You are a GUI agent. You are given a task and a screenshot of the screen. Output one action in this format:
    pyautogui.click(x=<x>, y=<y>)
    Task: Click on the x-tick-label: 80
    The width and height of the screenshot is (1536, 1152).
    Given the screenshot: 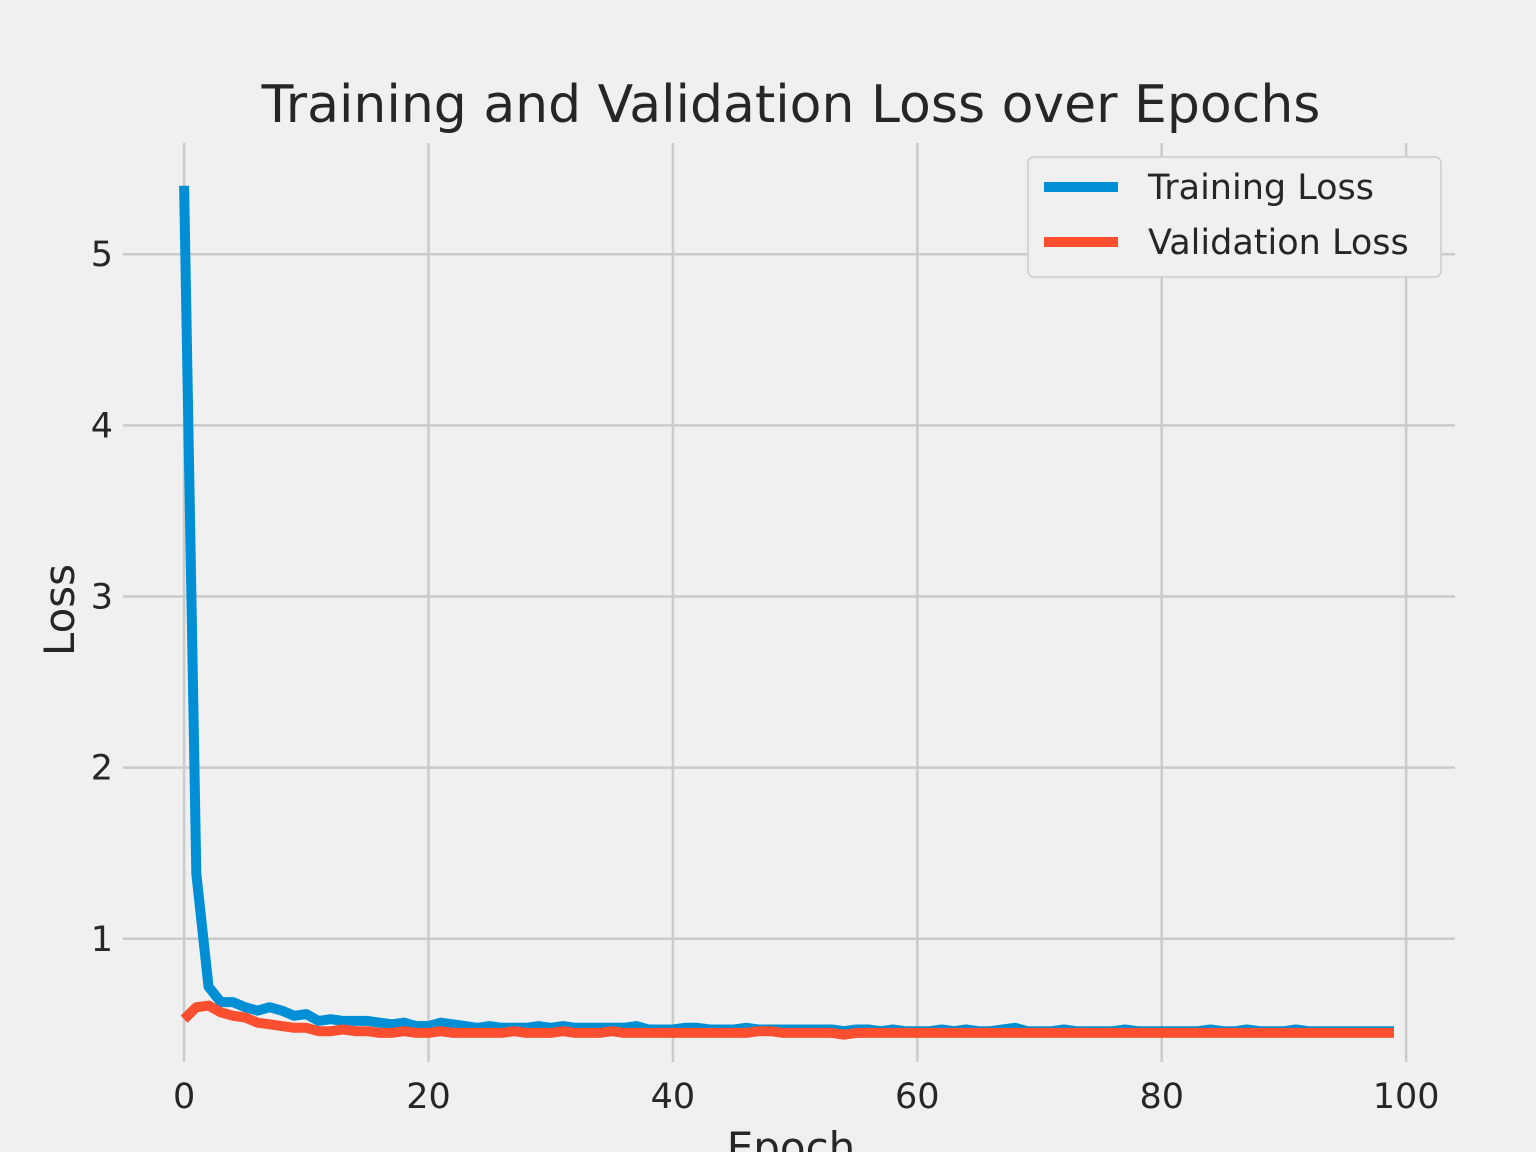 What is the action you would take?
    pyautogui.click(x=1161, y=1097)
    